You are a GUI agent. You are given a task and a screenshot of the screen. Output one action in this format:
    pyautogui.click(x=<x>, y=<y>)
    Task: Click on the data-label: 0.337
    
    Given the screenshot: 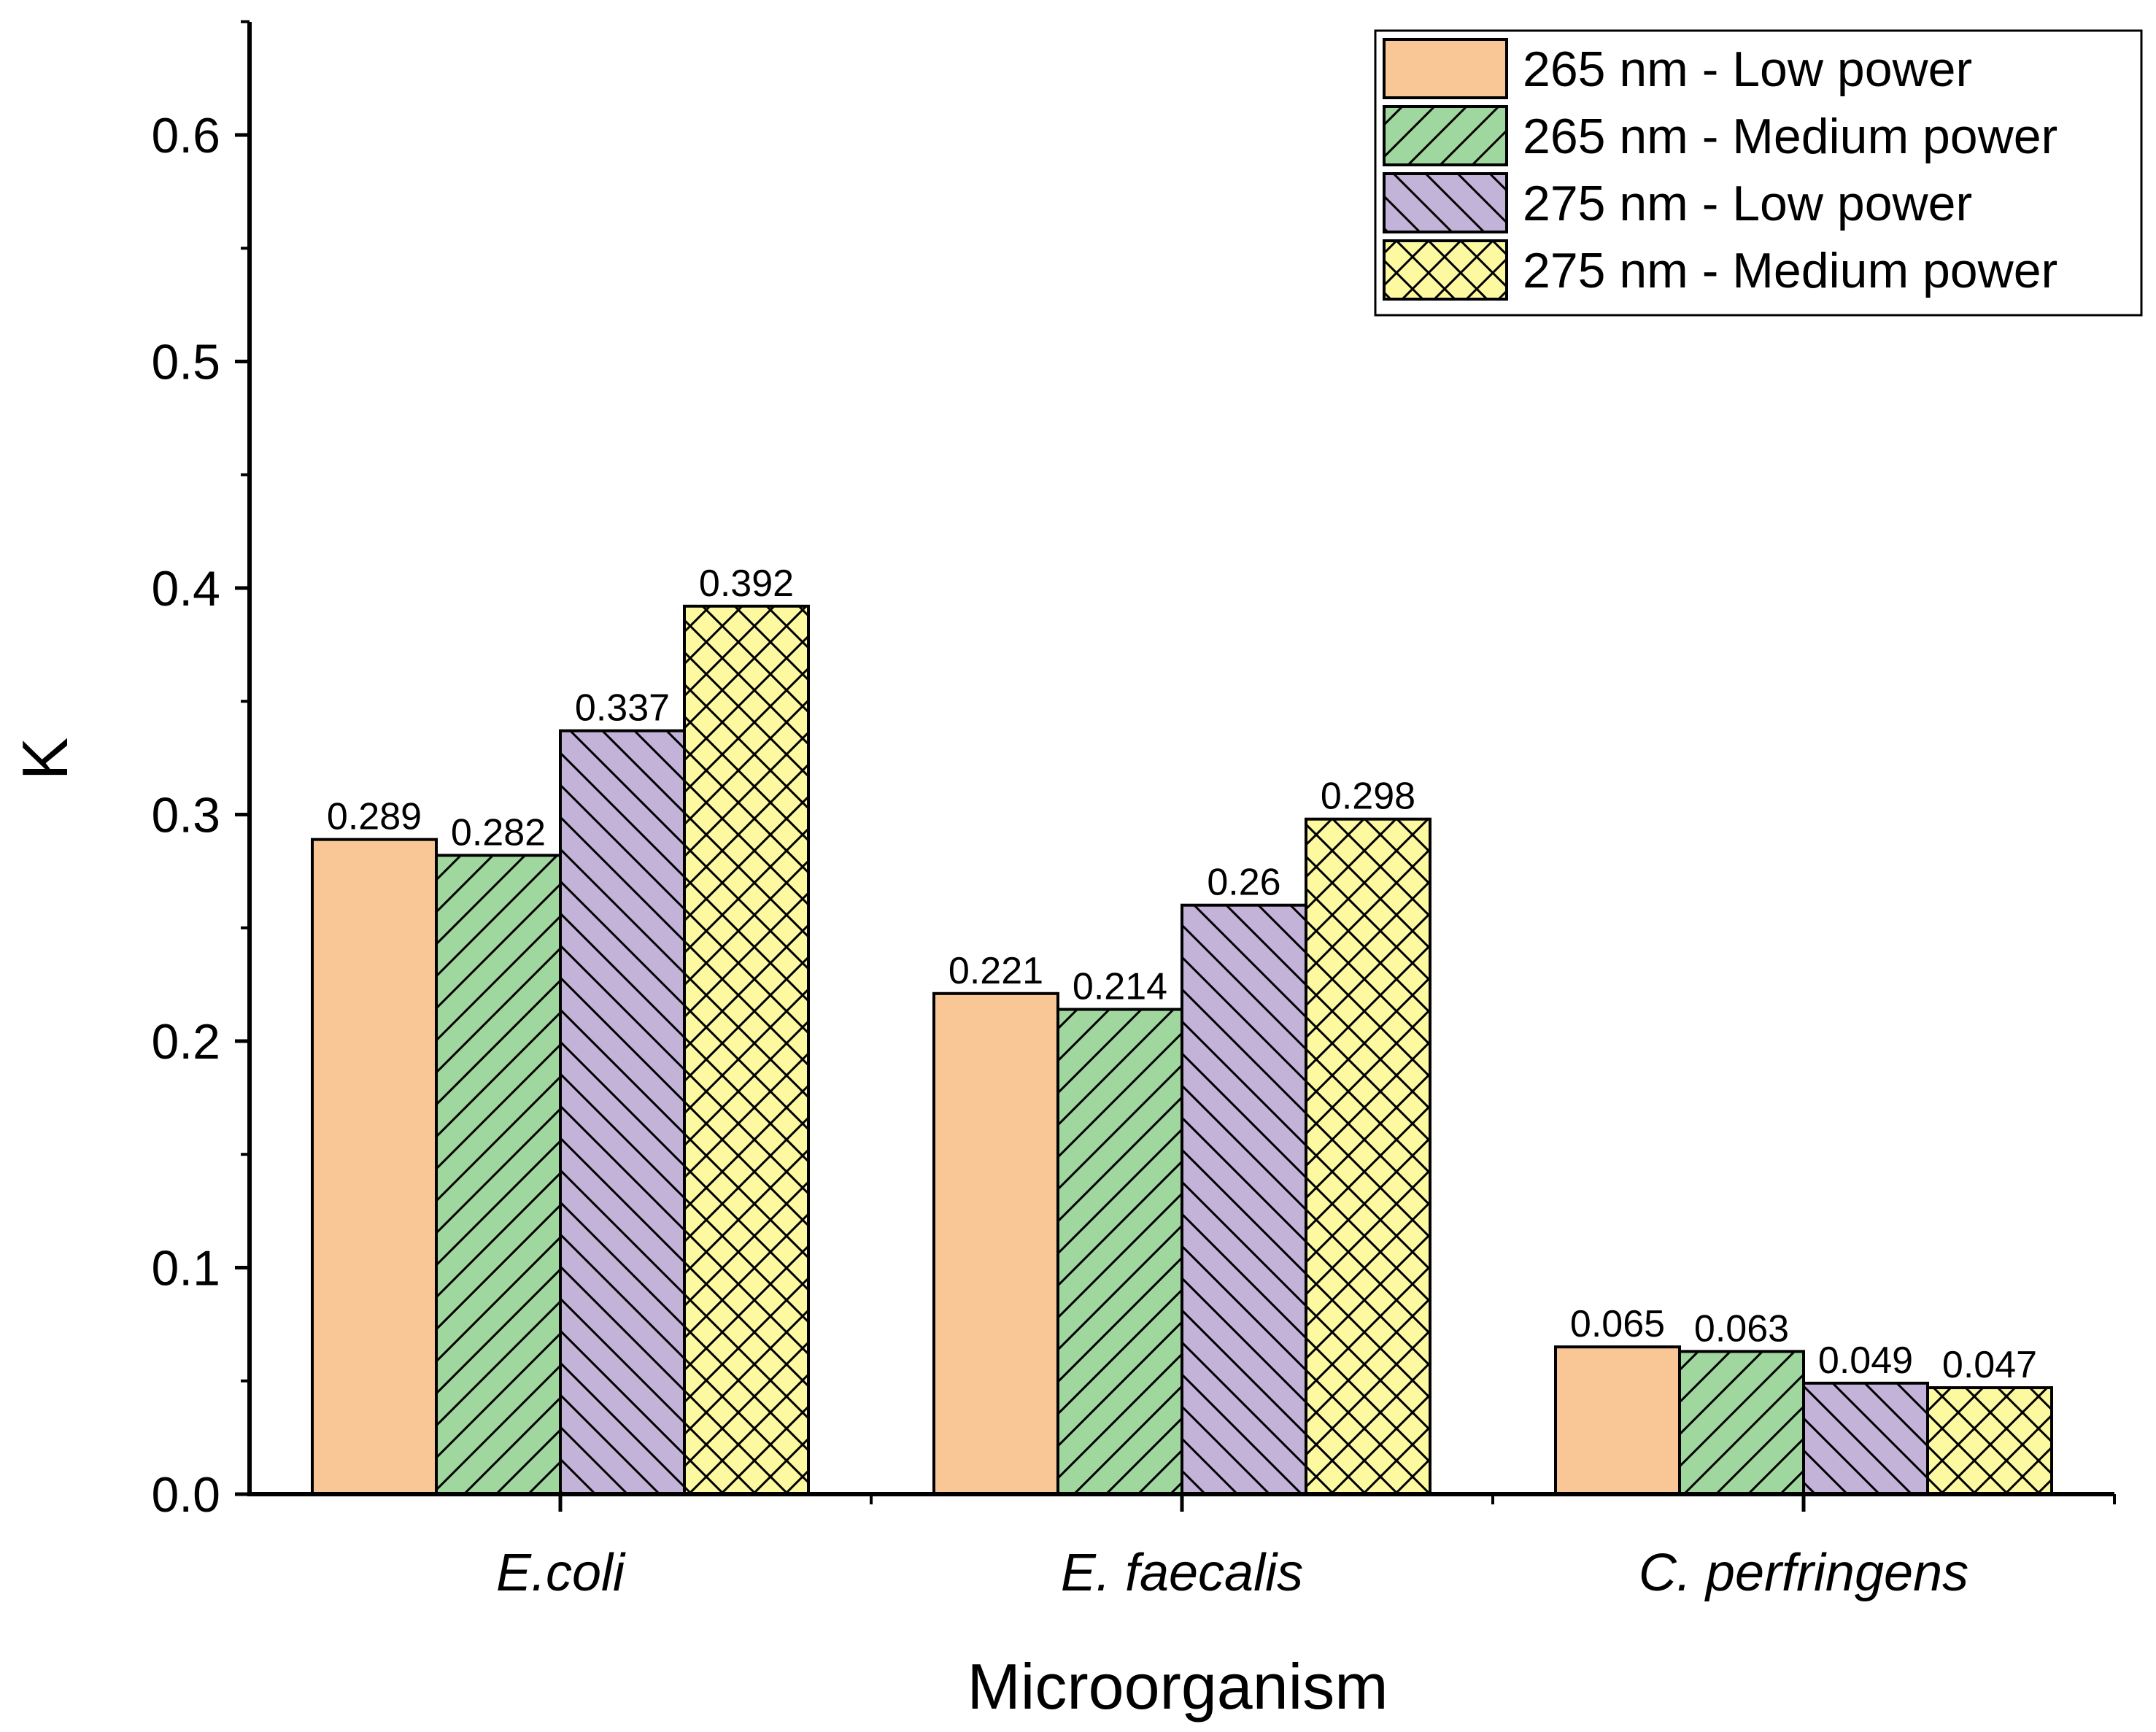 What is the action you would take?
    pyautogui.click(x=622, y=708)
    